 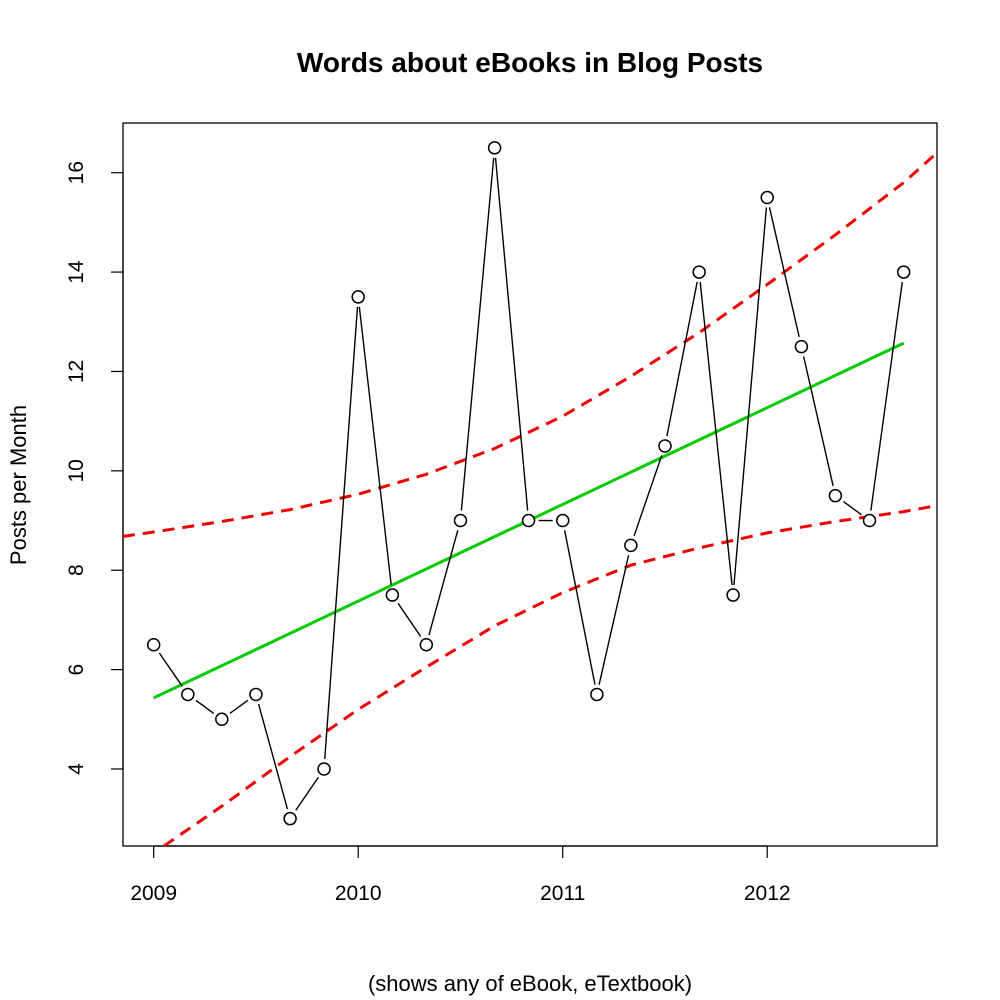 I want to click on x-axis-label: (shows any of eBook, eTextbook), so click(x=530, y=983).